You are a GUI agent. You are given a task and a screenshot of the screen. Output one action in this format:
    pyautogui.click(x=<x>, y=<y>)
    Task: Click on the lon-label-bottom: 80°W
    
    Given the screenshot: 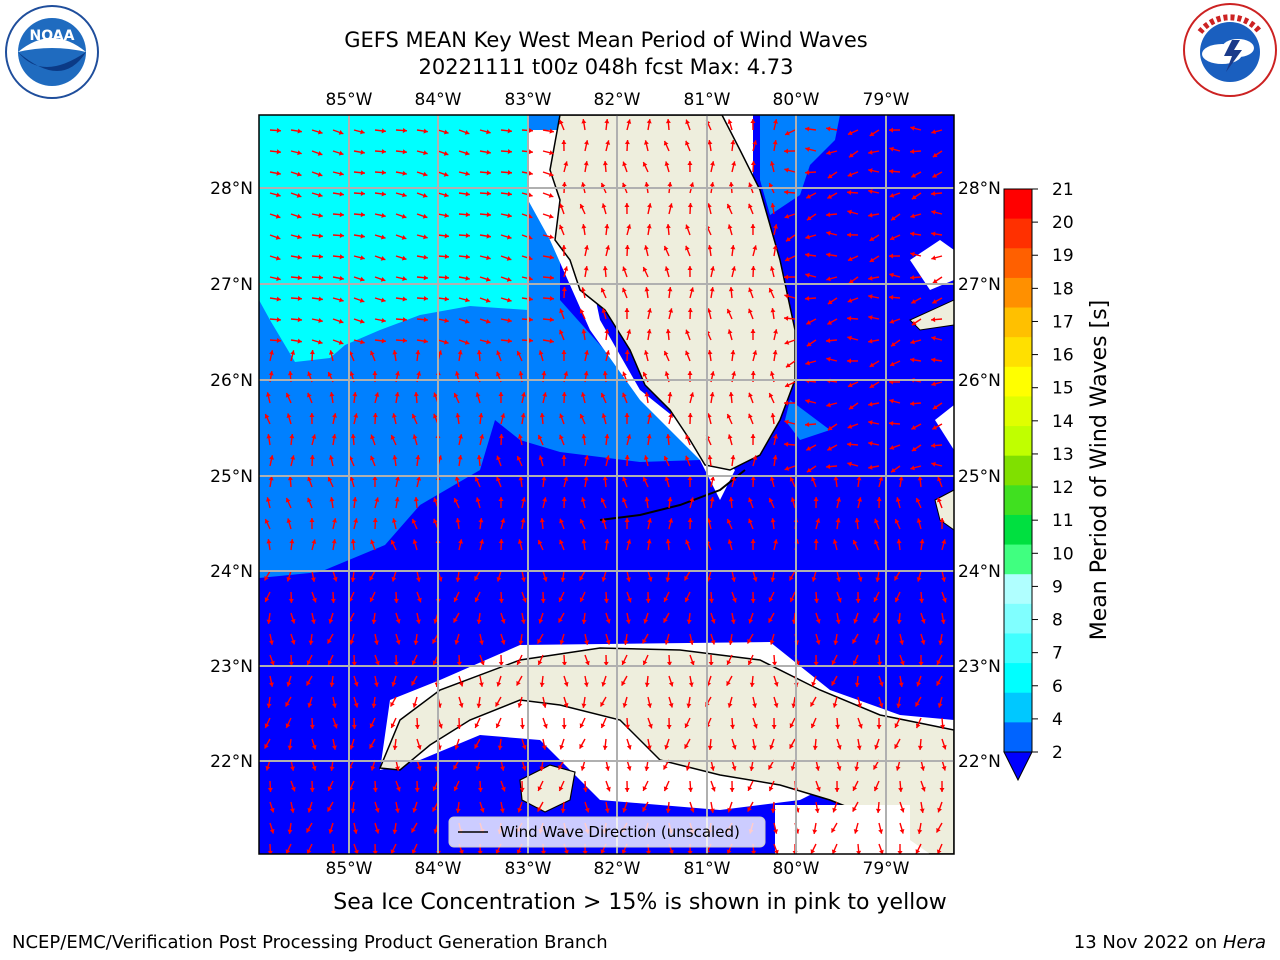 What is the action you would take?
    pyautogui.click(x=796, y=869)
    